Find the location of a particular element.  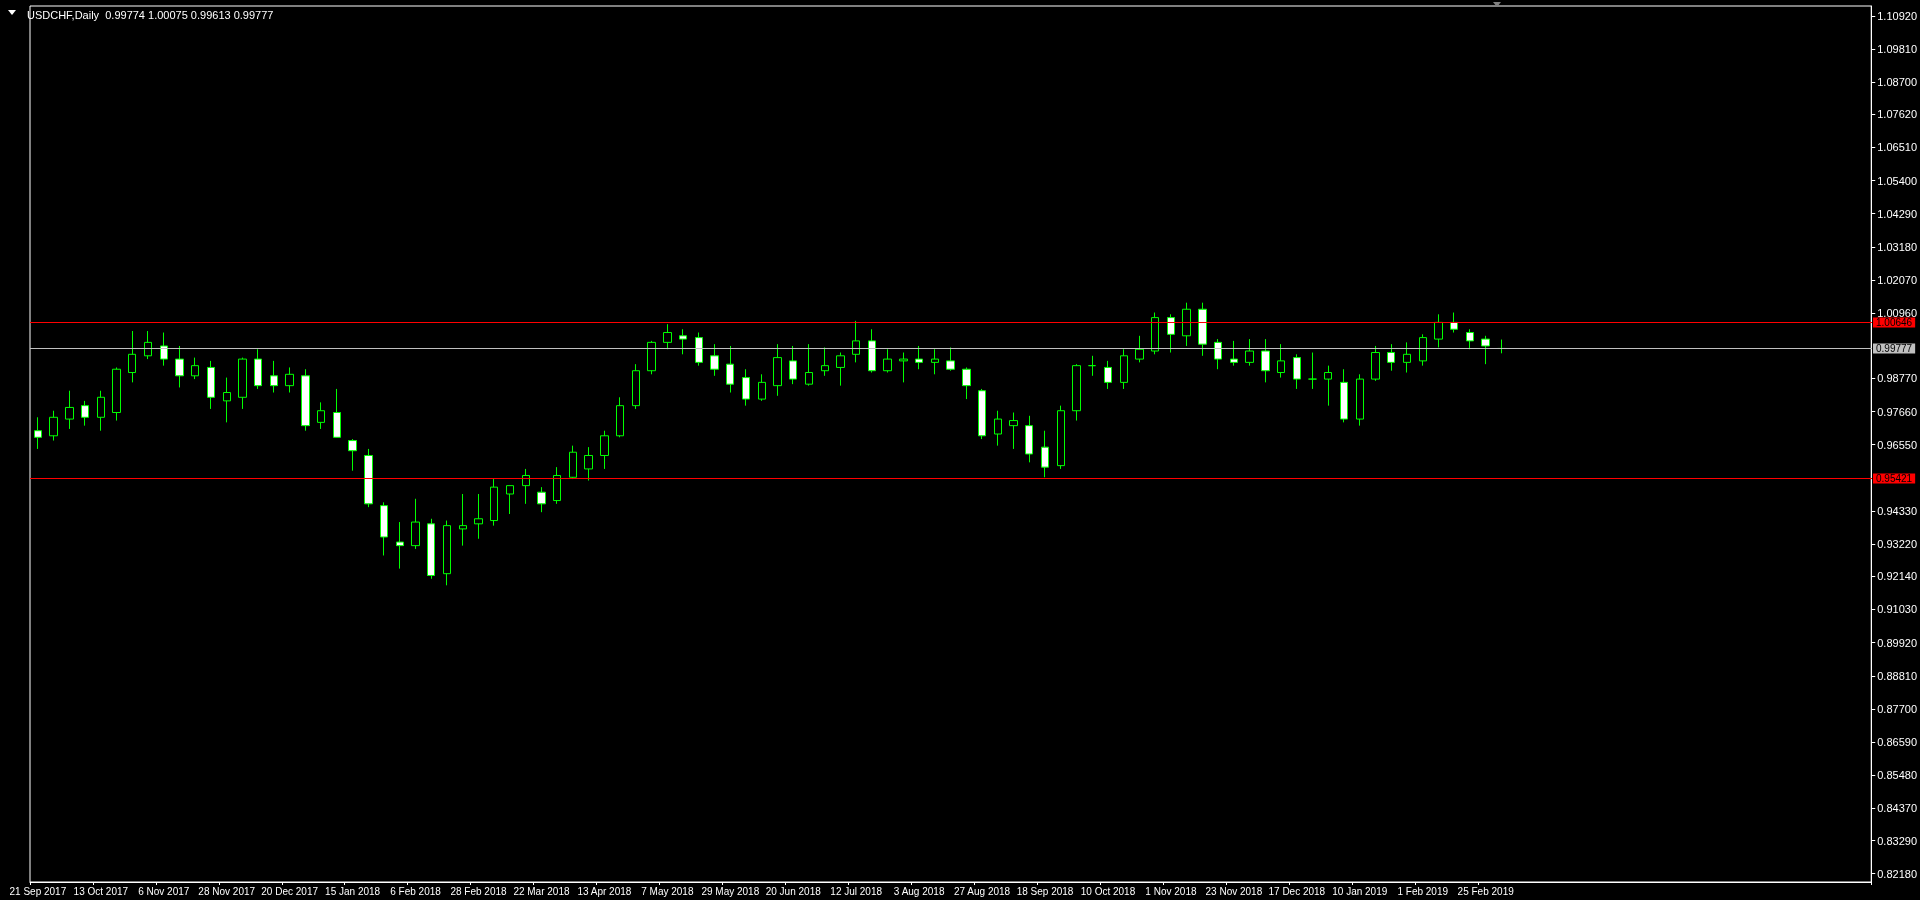

x-tick-label: 20 Jun 2018 is located at coordinates (793, 891).